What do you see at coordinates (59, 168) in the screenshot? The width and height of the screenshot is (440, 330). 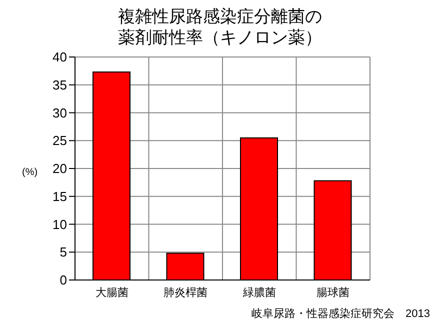 I see `y-tick-label: 20` at bounding box center [59, 168].